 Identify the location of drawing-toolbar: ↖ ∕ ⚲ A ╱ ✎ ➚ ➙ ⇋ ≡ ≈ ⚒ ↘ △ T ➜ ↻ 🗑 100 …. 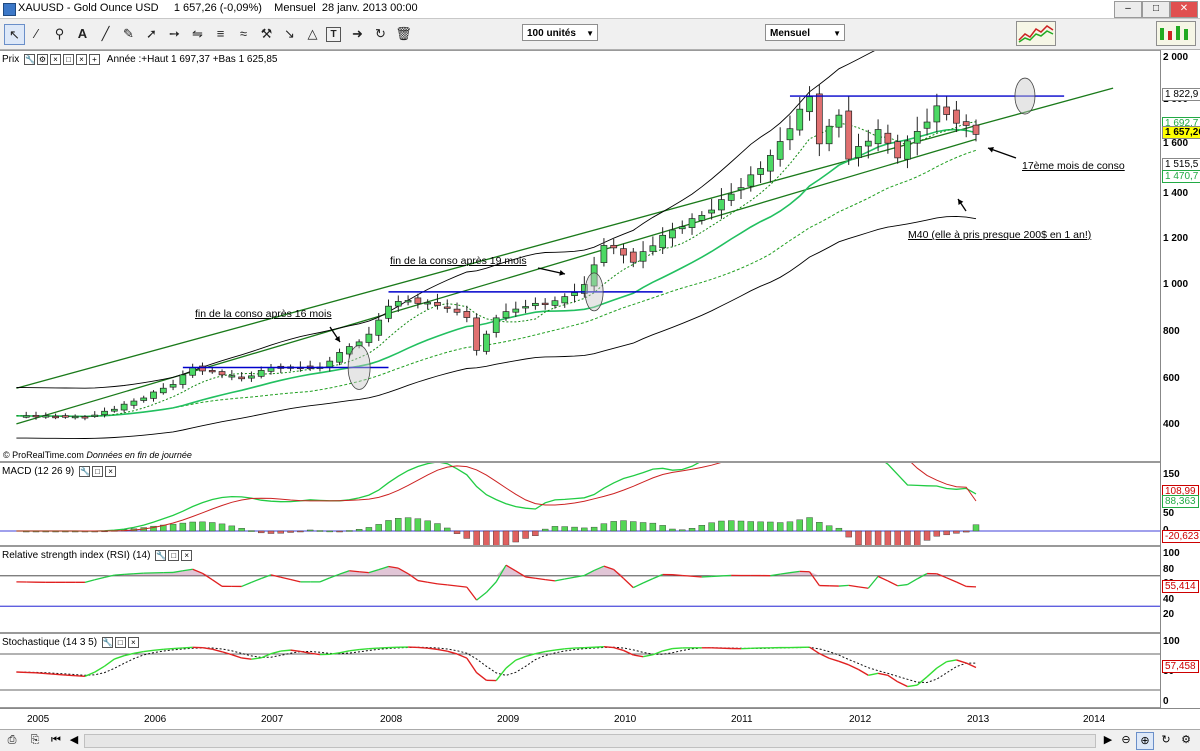
(600, 34).